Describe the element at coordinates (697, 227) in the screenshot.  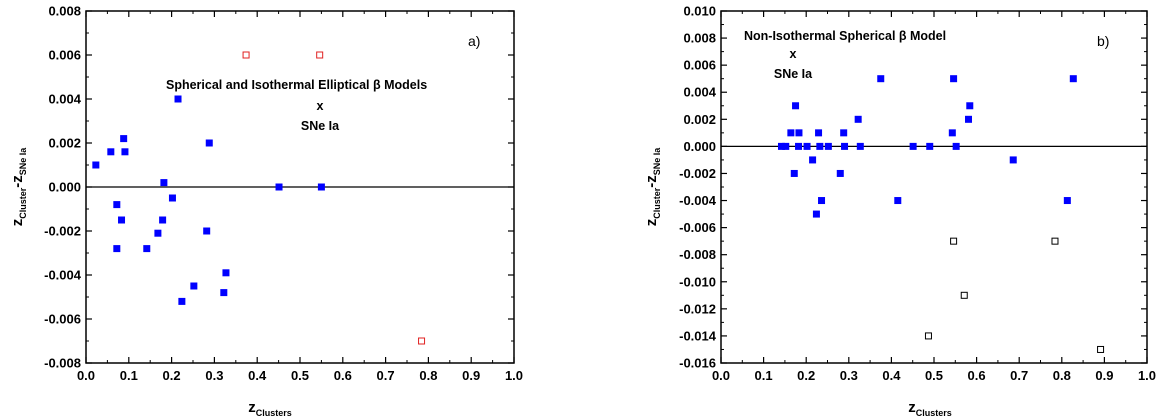
I see `y-tick-label: -0.006` at that location.